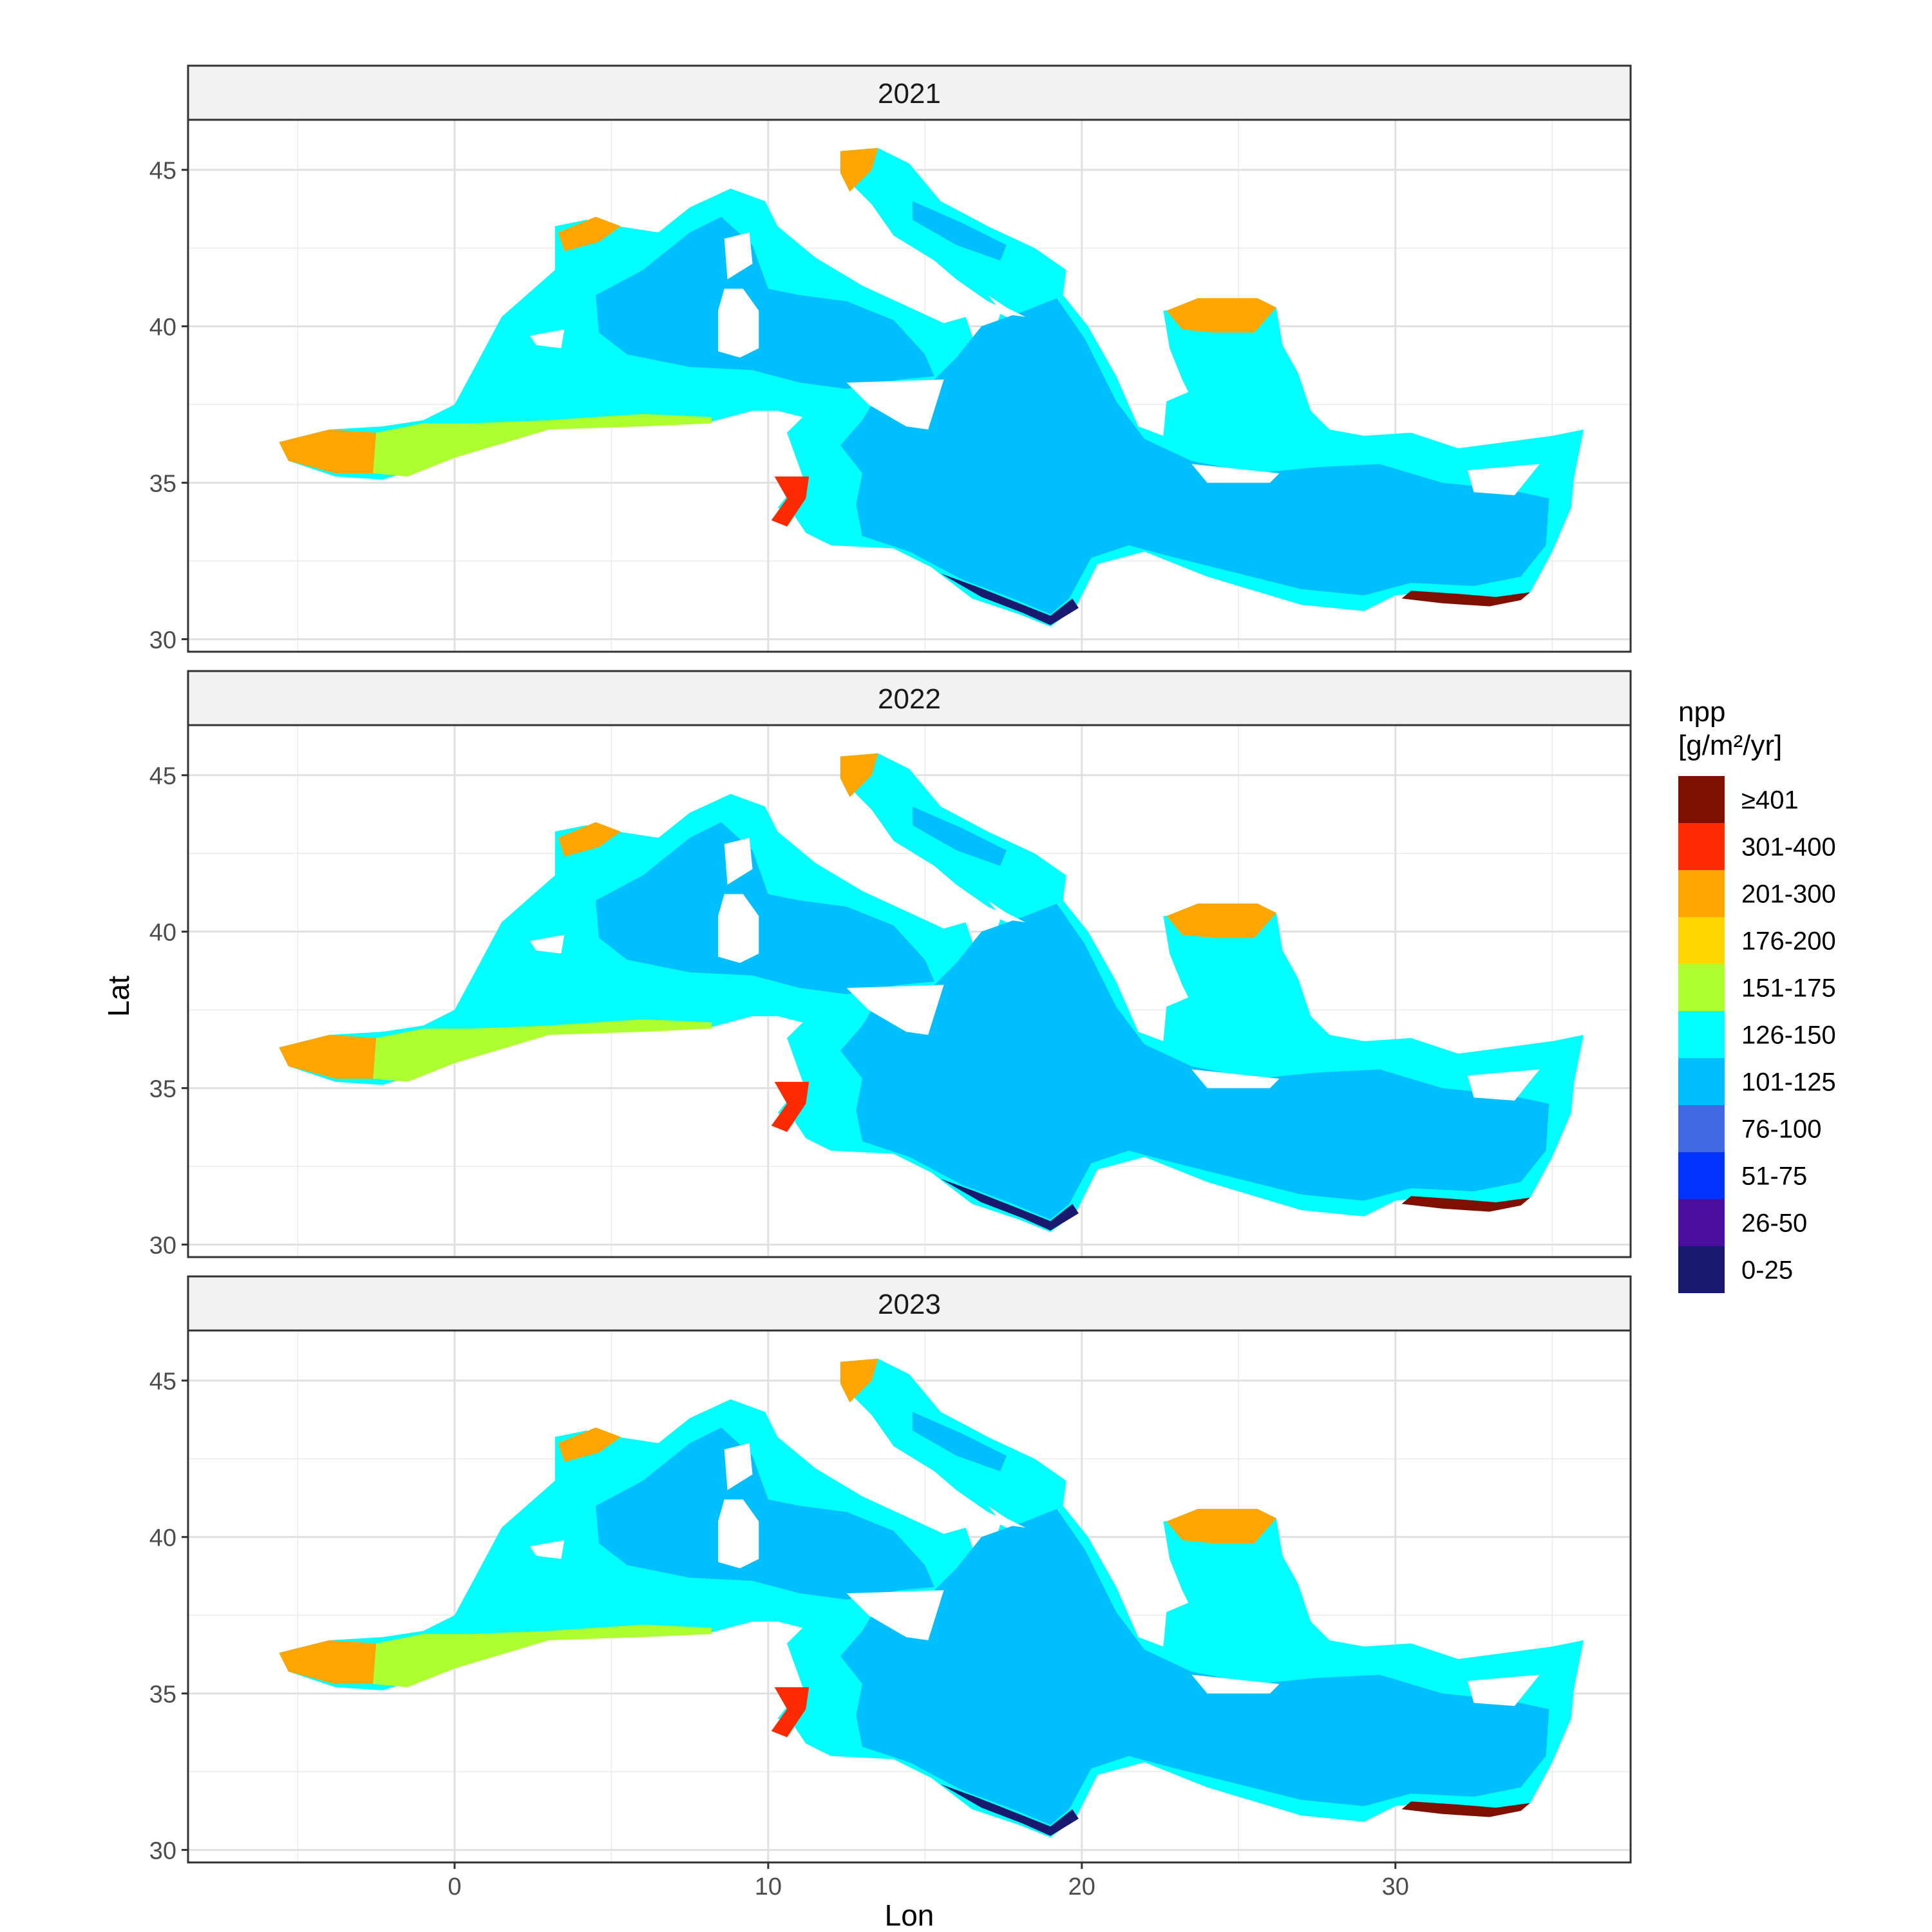  I want to click on legend-key-label: 301-400, so click(1789, 847).